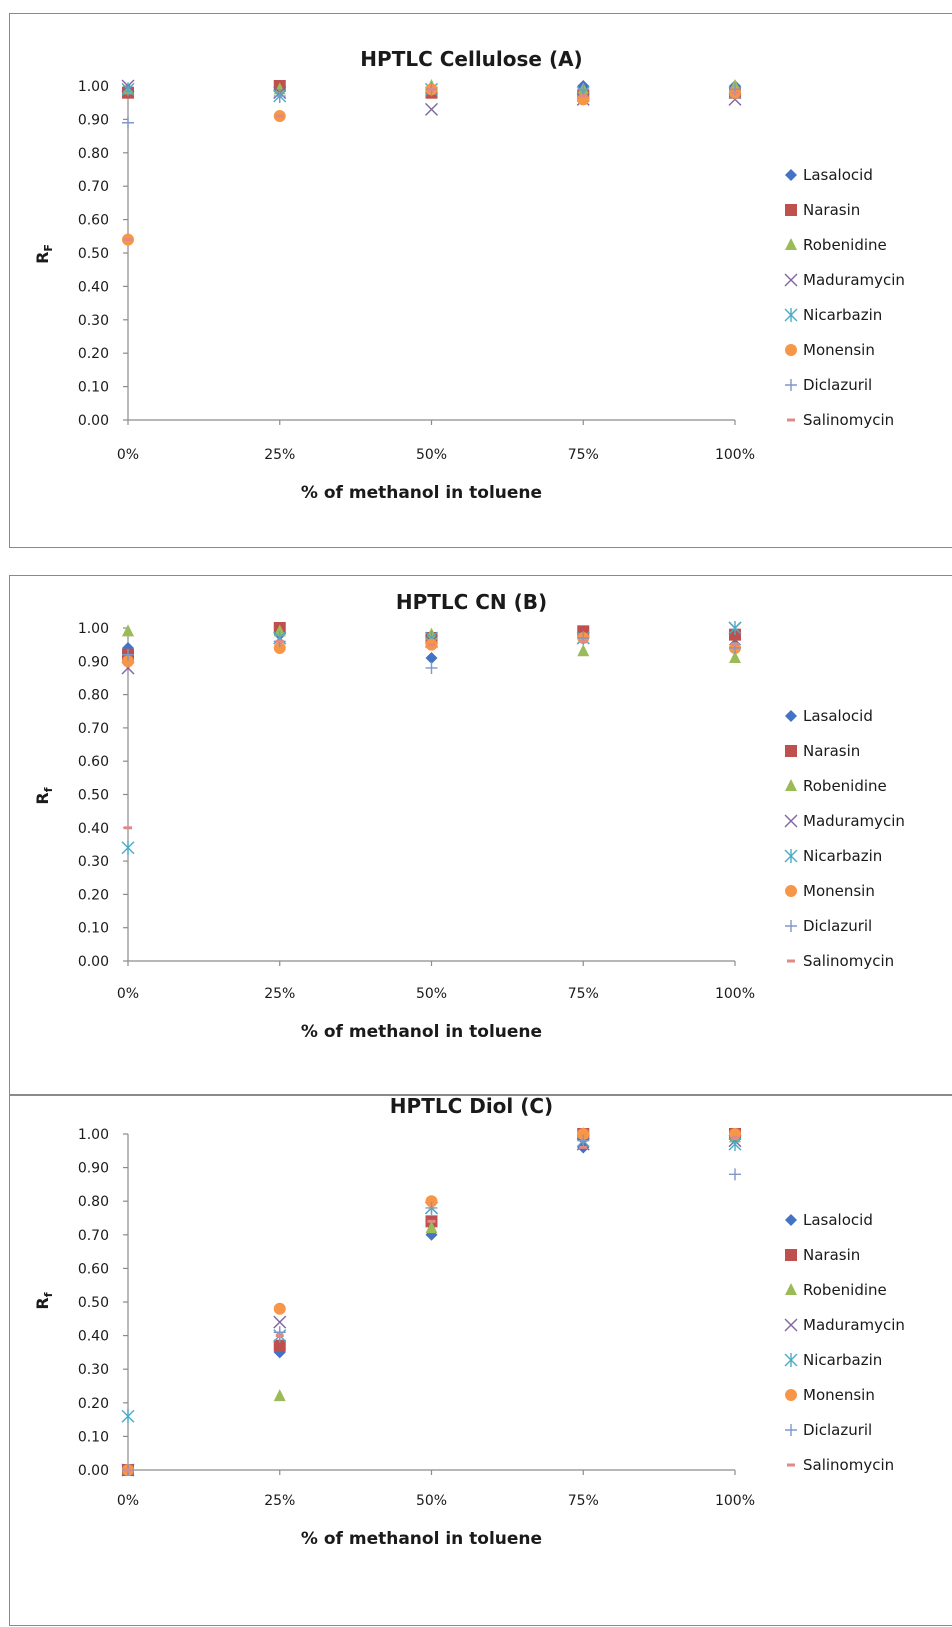 This screenshot has width=952, height=1627. I want to click on legend-label-salinomycin: Salinomycin, so click(848, 1465).